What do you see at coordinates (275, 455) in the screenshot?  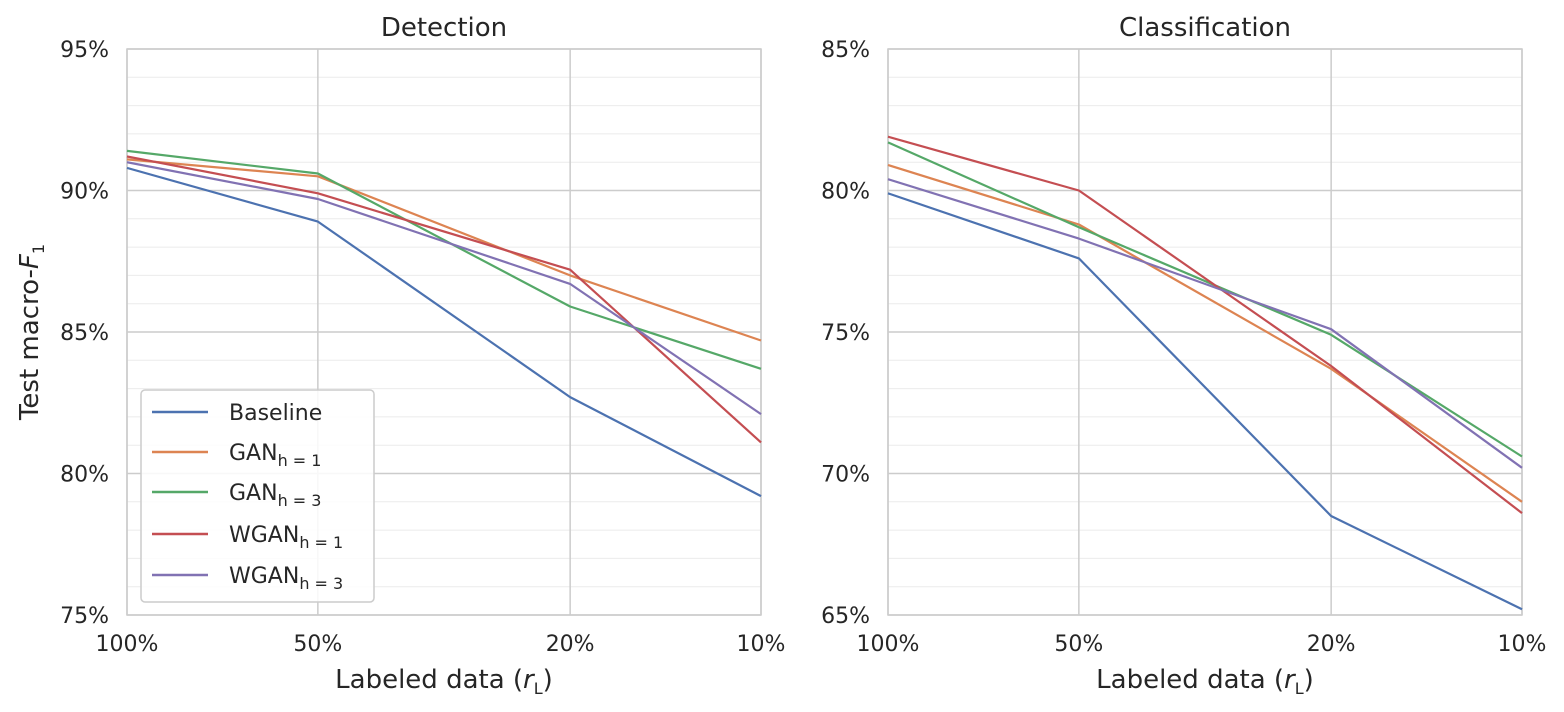 I see `legend-label-gan-h1: GANh = 1` at bounding box center [275, 455].